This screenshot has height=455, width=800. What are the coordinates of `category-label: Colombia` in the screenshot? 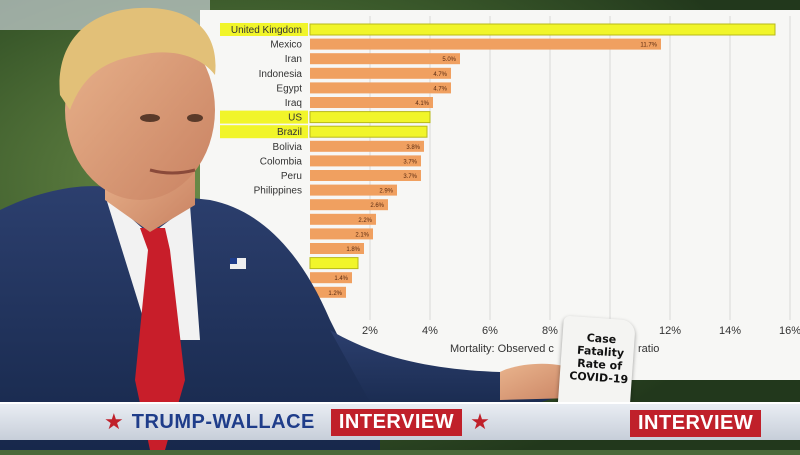 It's located at (281, 161).